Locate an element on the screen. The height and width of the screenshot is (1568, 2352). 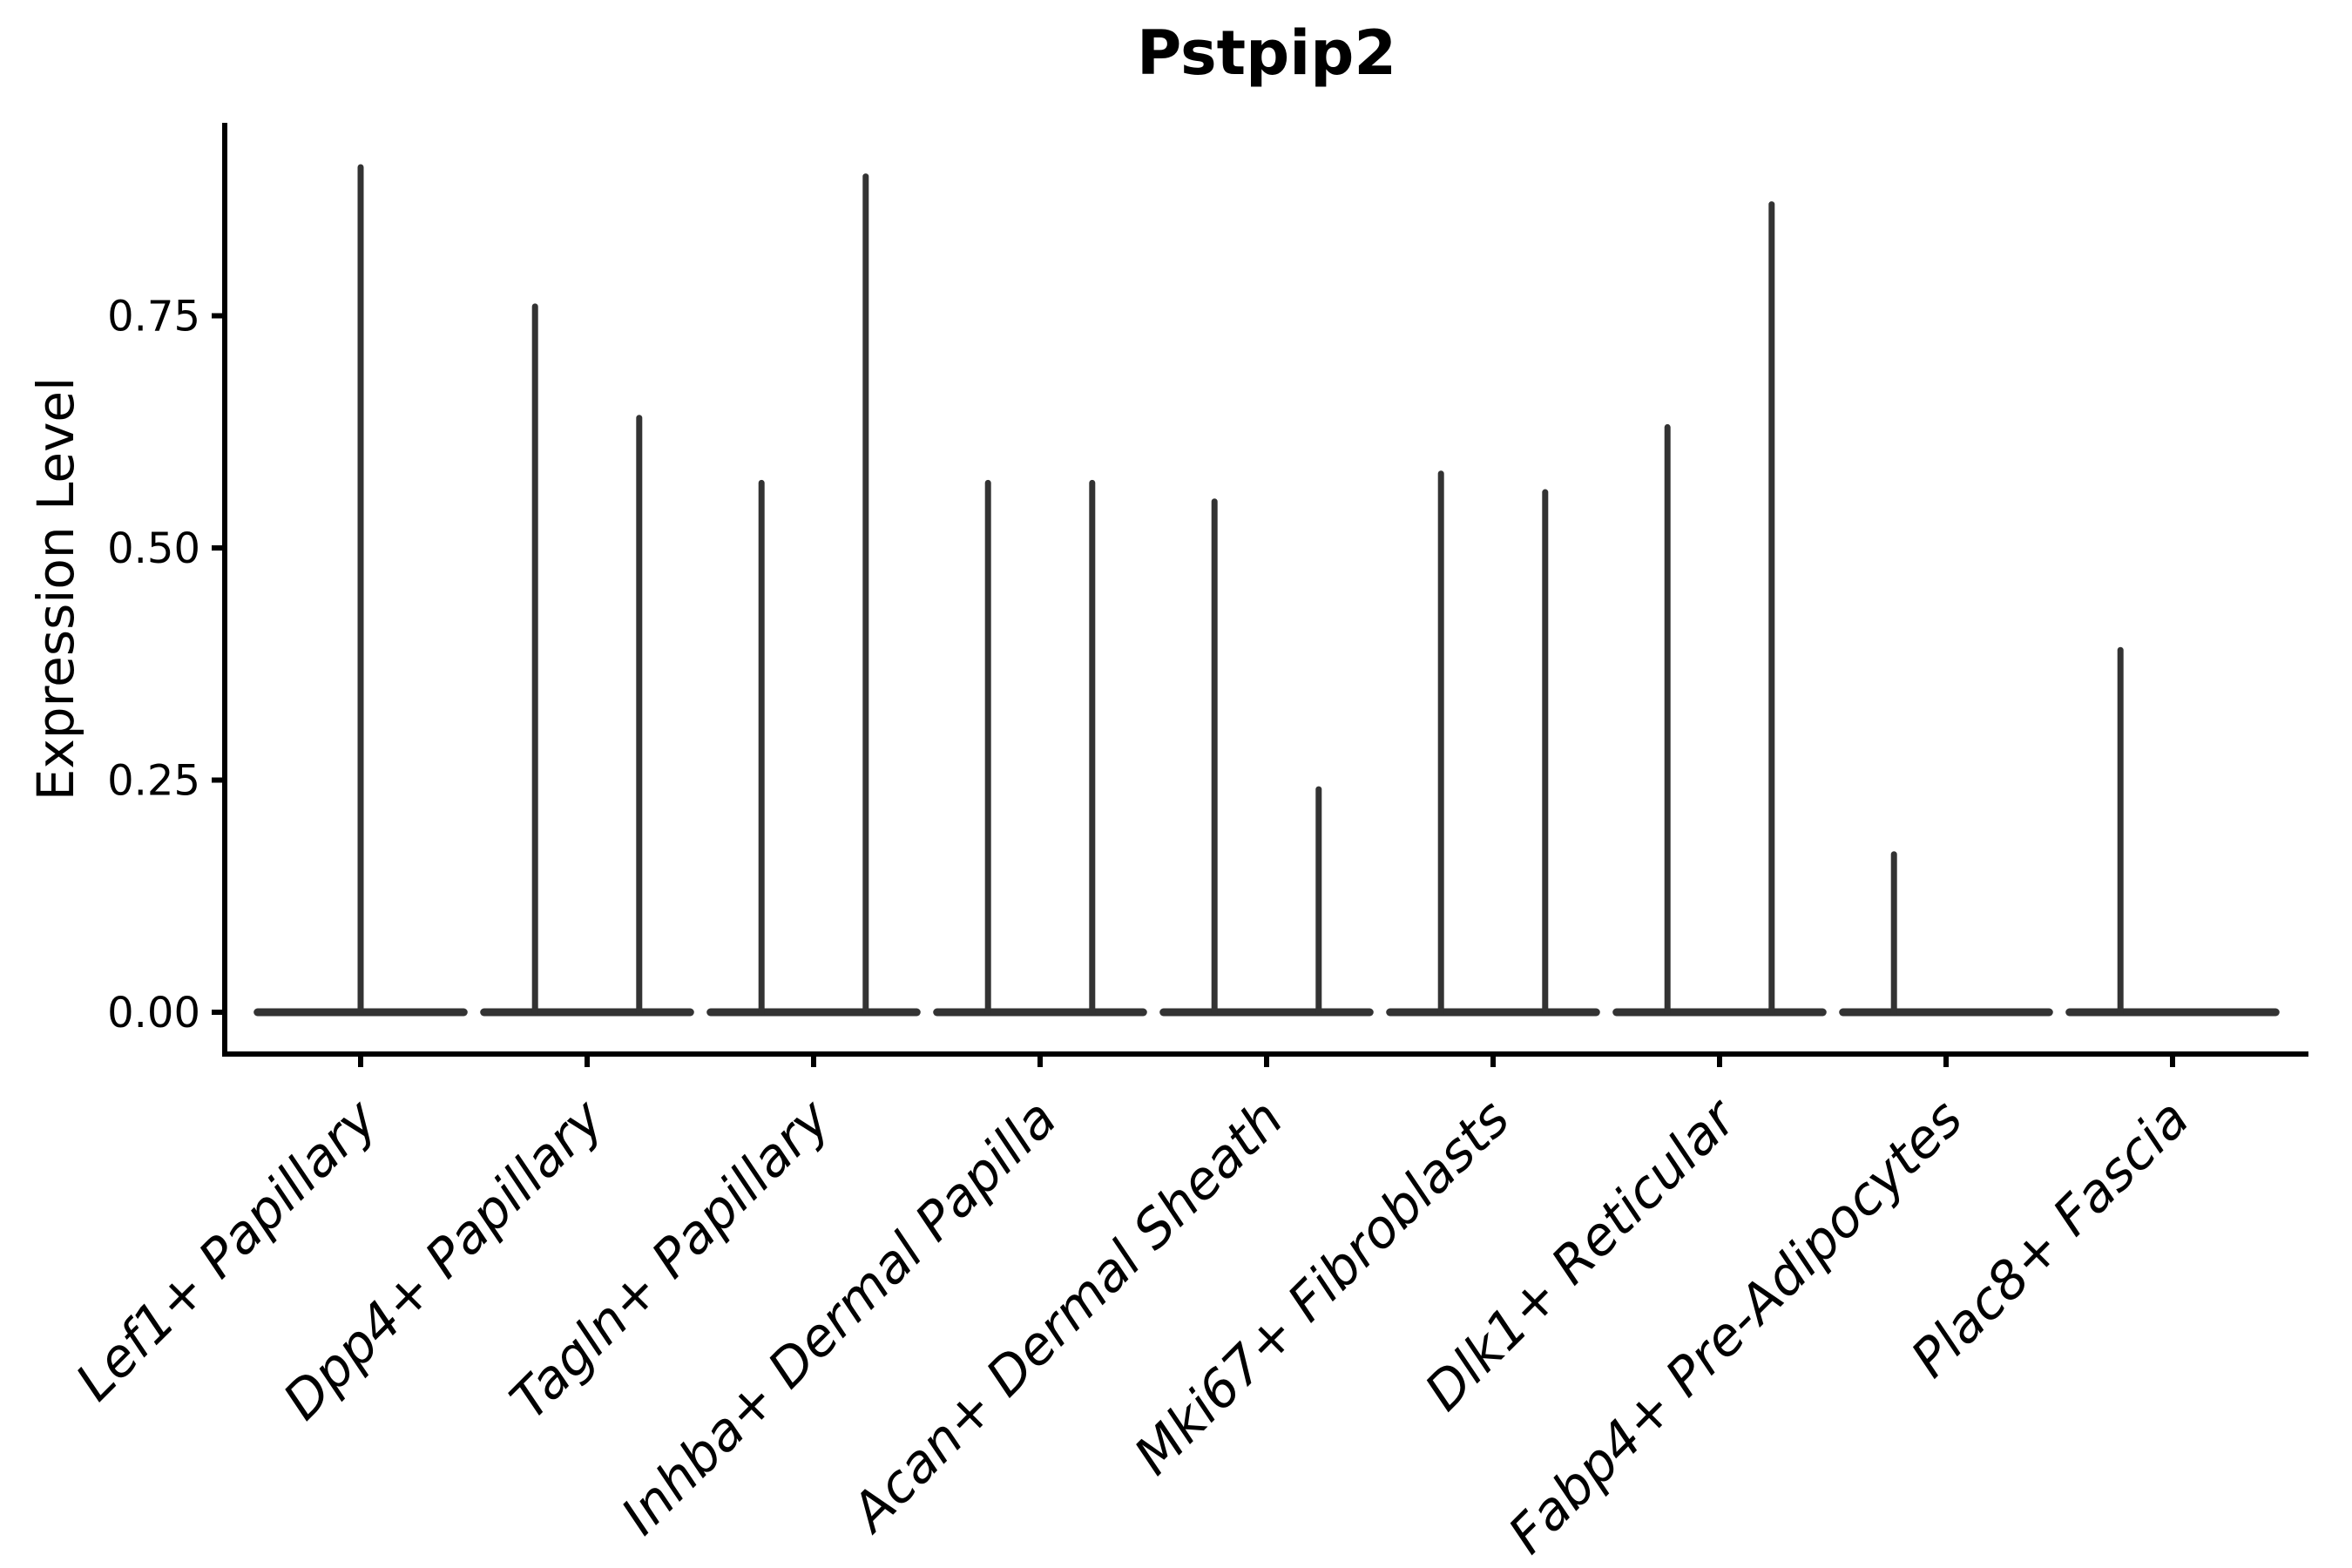
y-tick-label: 0.25 is located at coordinates (153, 781).